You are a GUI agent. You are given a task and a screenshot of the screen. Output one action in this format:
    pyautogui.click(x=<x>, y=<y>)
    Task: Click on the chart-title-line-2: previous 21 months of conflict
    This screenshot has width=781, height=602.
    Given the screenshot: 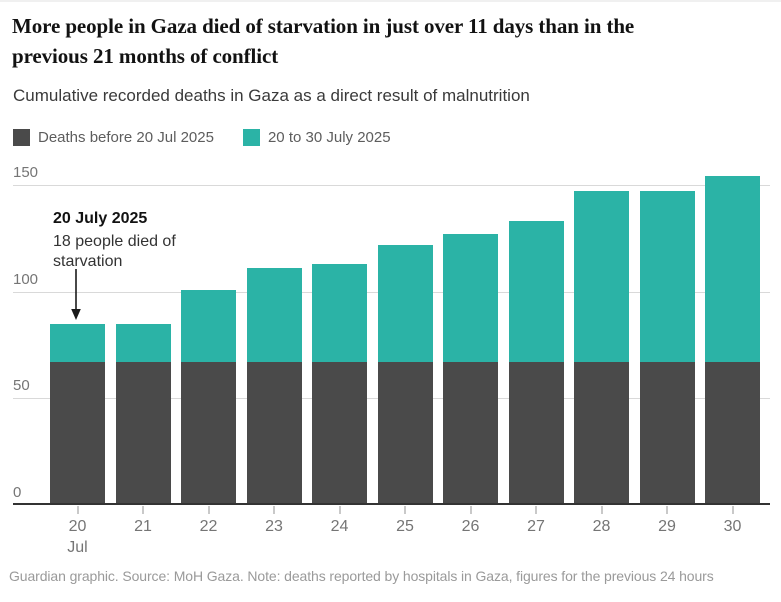 What is the action you would take?
    pyautogui.click(x=145, y=56)
    